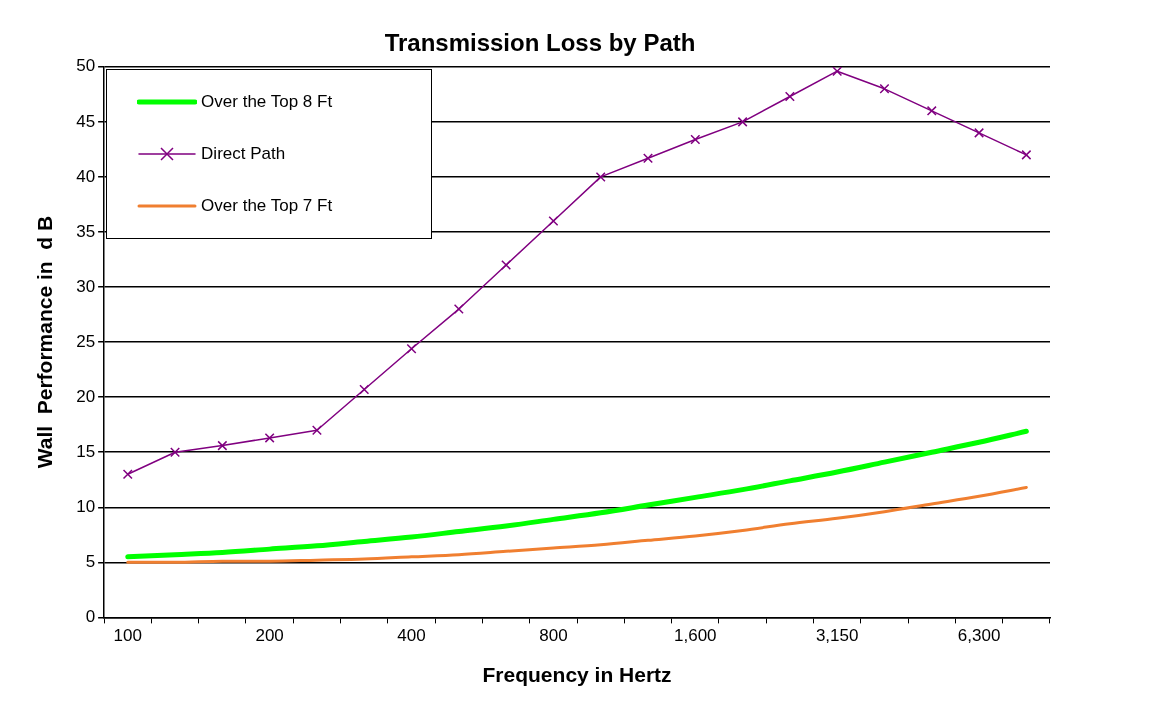 The width and height of the screenshot is (1160, 703). I want to click on y-tick-label: 10, so click(86, 506).